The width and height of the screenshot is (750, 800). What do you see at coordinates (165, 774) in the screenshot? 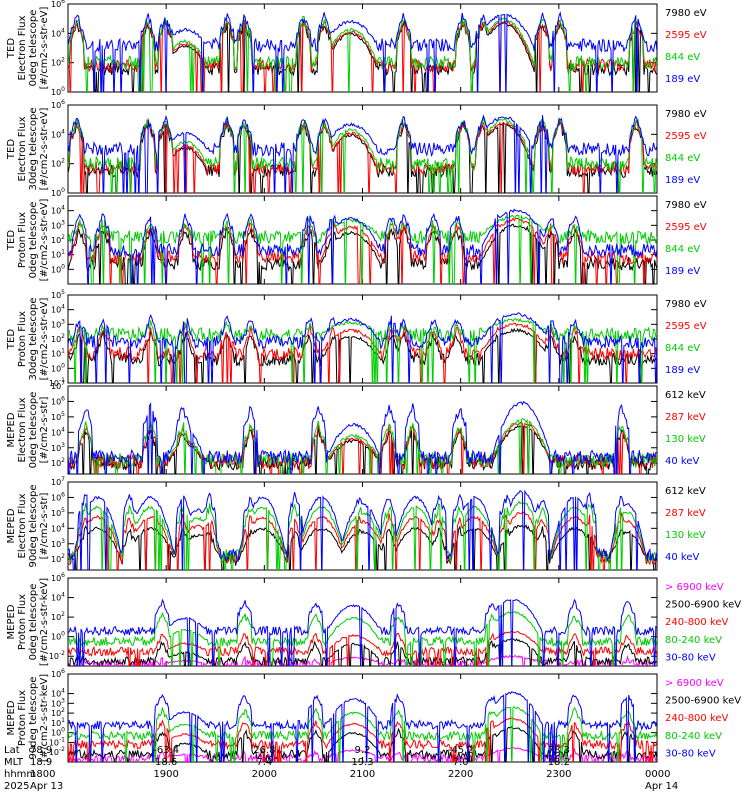
I see `time-row-value: 1900` at bounding box center [165, 774].